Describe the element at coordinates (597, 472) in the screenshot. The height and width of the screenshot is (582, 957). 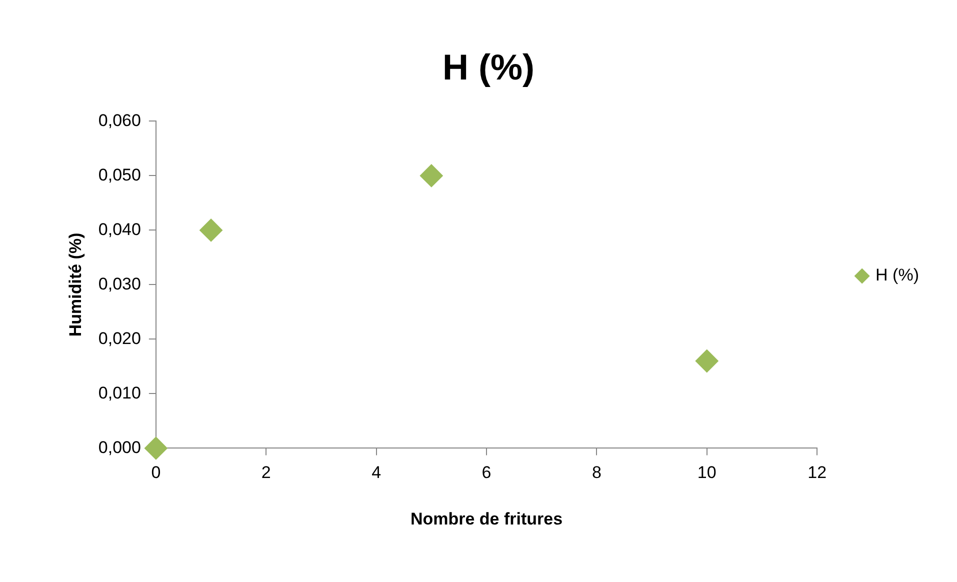
I see `x-tick-label: 8` at that location.